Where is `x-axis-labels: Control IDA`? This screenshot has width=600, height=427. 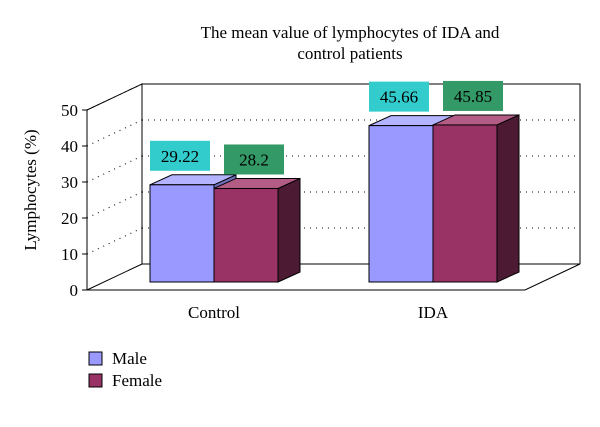 x-axis-labels: Control IDA is located at coordinates (318, 312).